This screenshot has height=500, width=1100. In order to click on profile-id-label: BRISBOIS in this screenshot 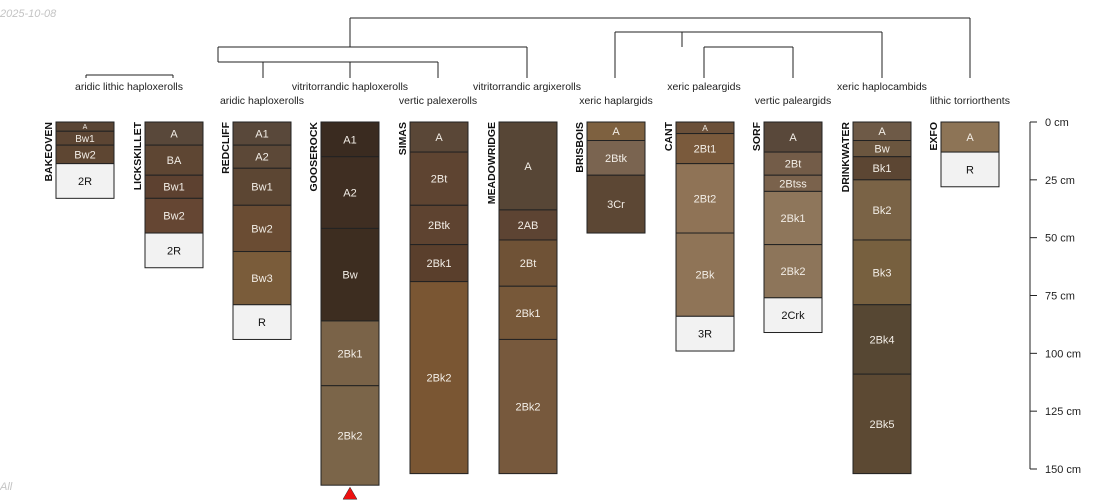, I will do `click(580, 147)`.